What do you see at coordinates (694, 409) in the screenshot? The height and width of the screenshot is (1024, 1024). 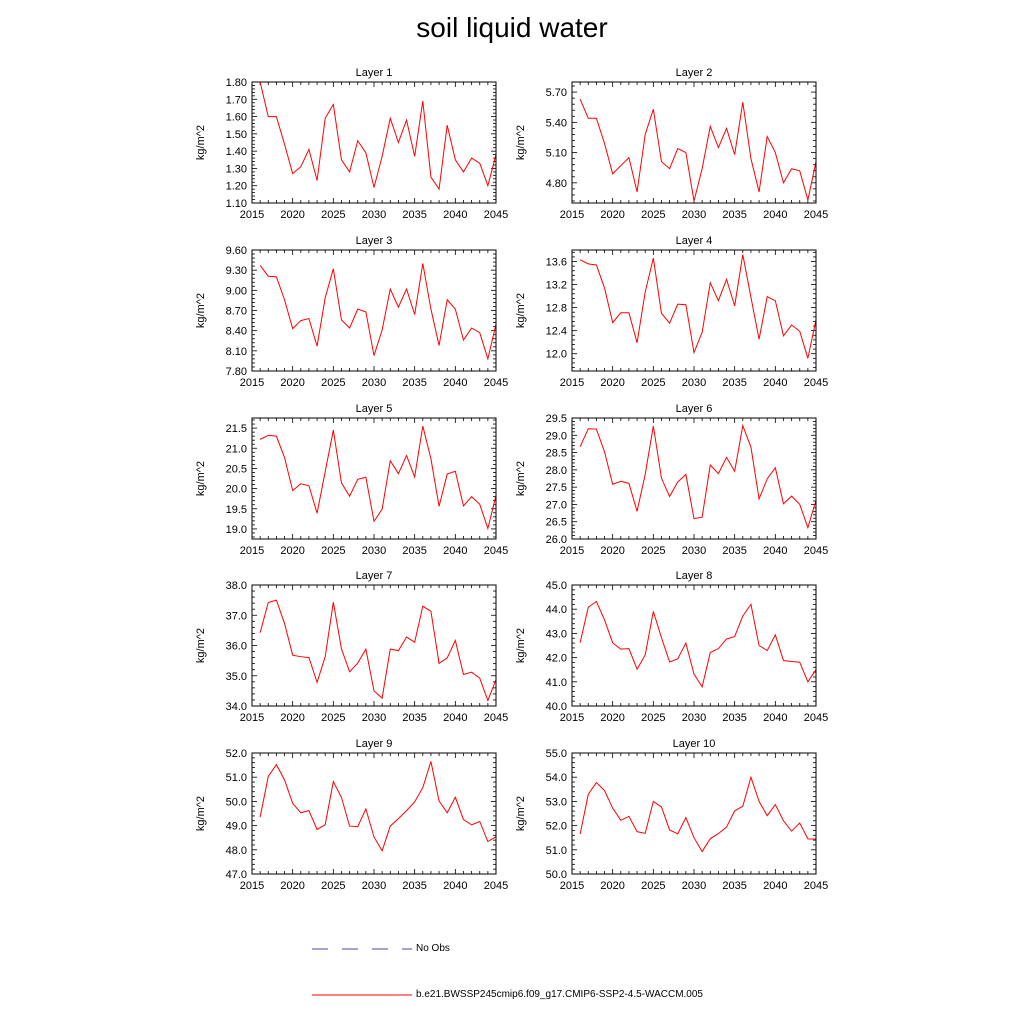 I see `chart-title-layer-6: Layer 6` at bounding box center [694, 409].